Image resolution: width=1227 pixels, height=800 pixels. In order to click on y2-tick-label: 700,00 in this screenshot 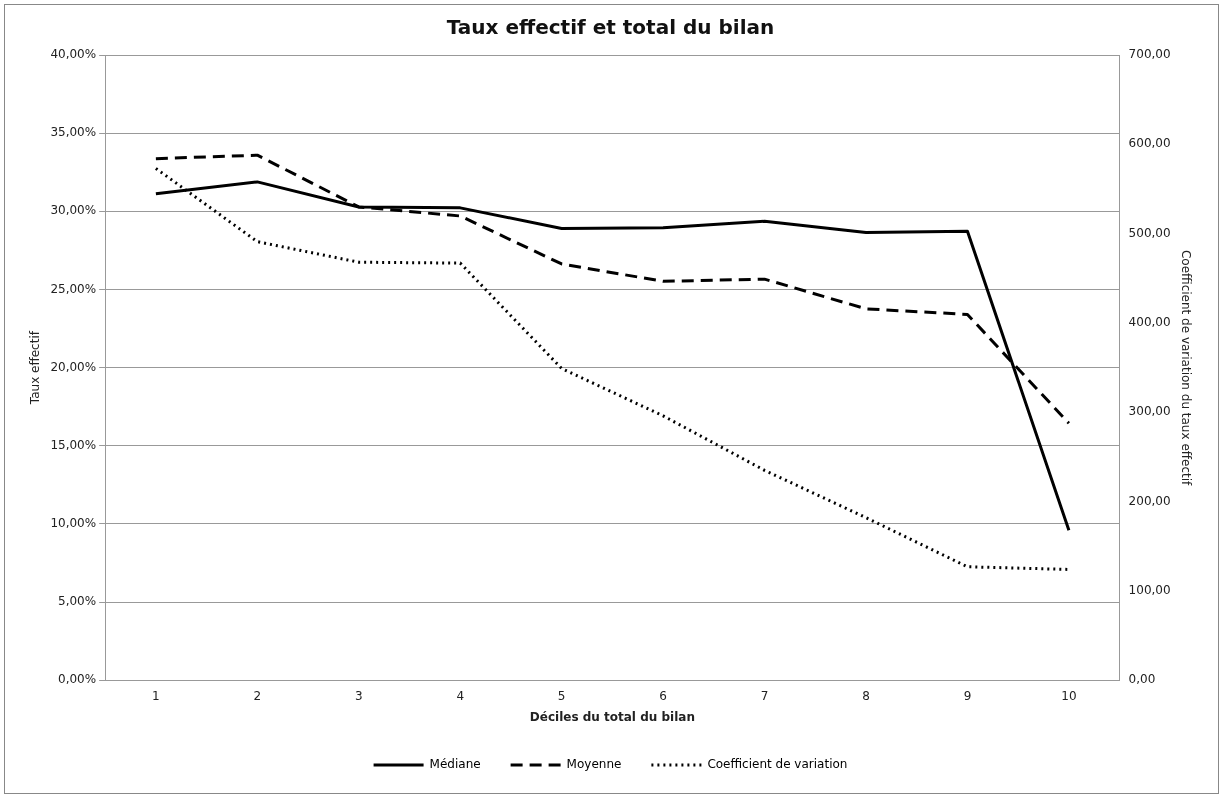, I will do `click(1149, 54)`.